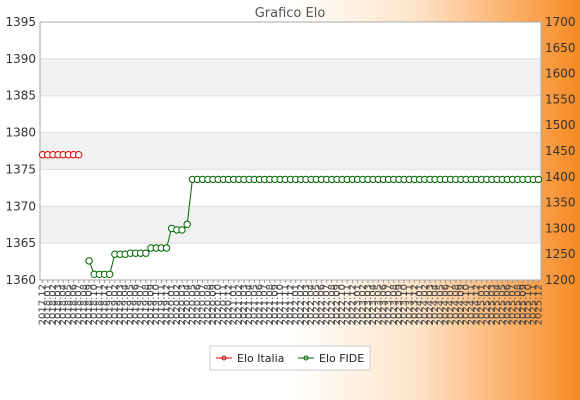 This screenshot has height=400, width=580. I want to click on x-tick-label: 2024.05, so click(440, 304).